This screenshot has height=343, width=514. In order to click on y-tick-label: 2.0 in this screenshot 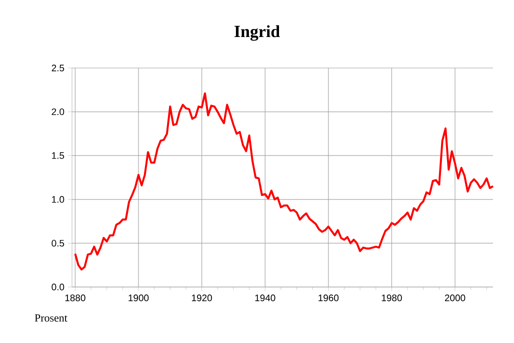, I will do `click(58, 112)`.